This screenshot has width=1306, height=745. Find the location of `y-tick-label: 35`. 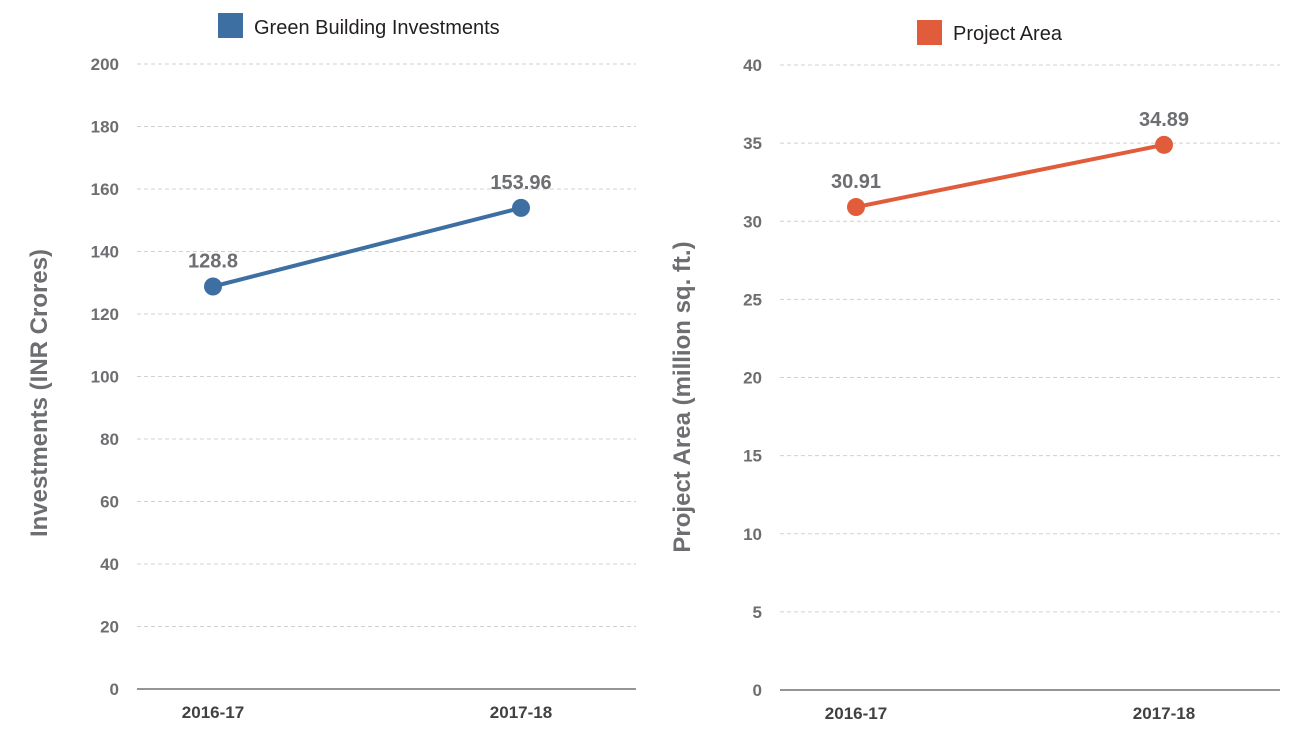

y-tick-label: 35 is located at coordinates (752, 143).